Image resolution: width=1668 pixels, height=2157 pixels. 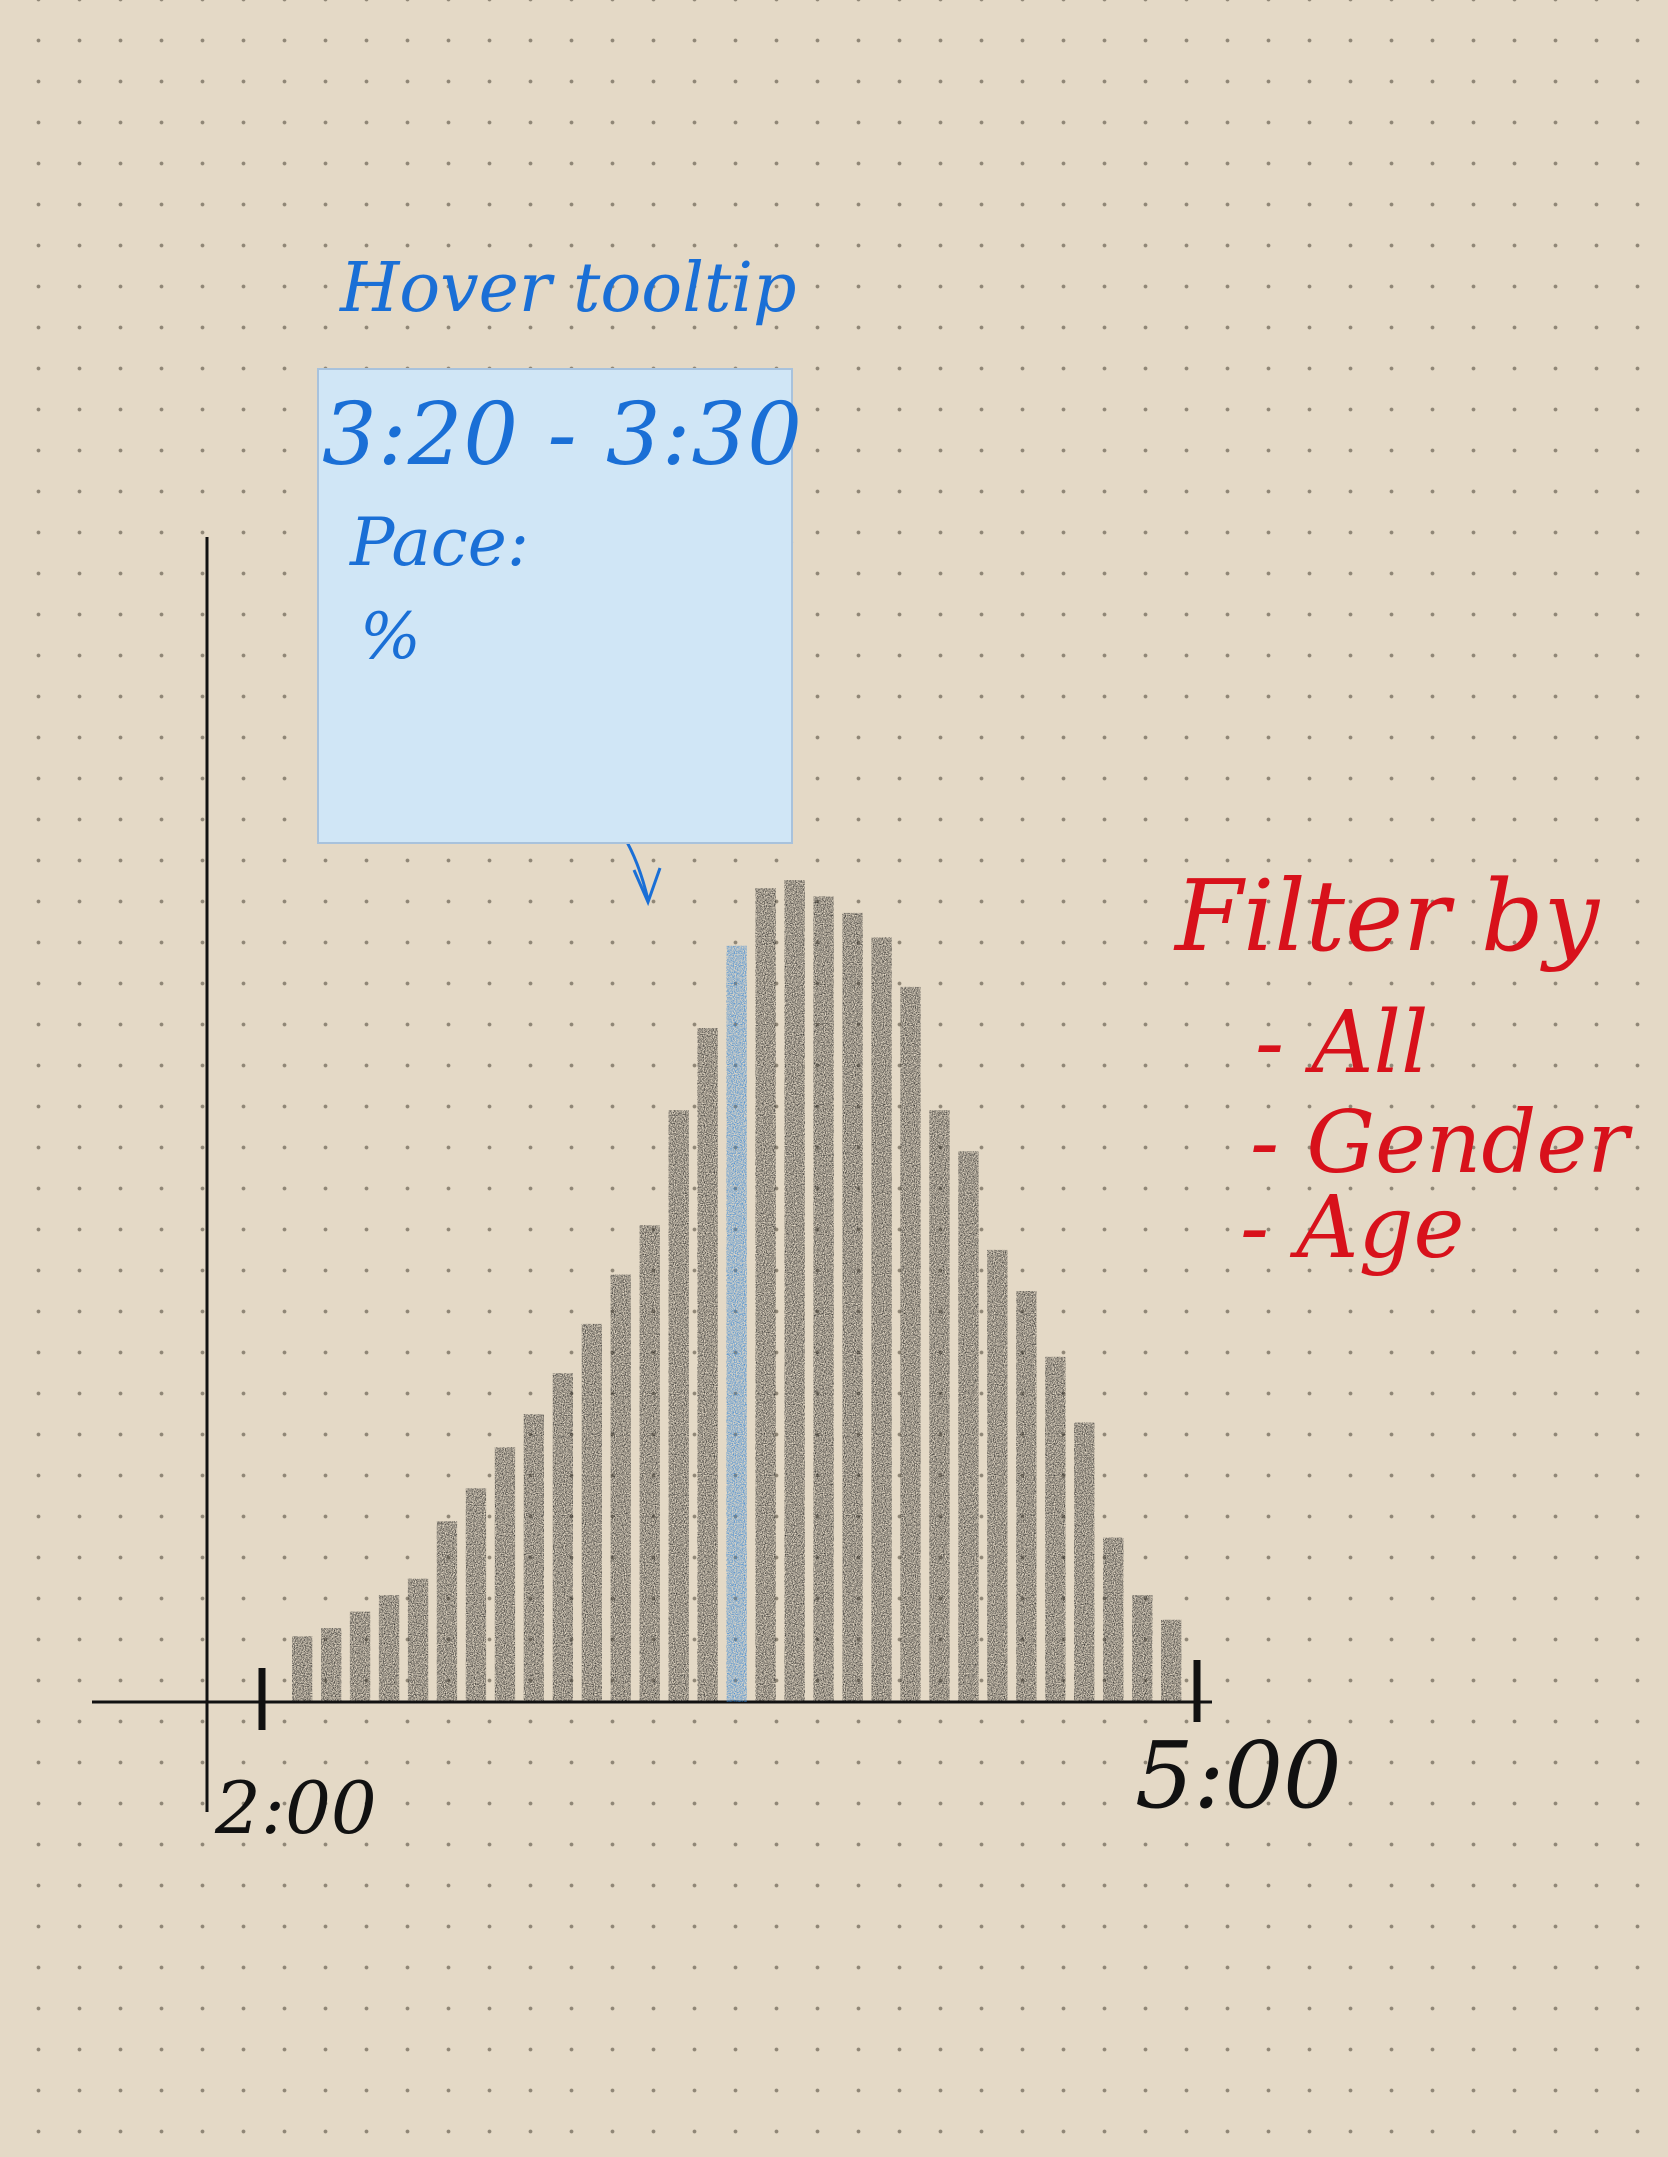 I want to click on filter-option-age: - Age, so click(x=1352, y=1228).